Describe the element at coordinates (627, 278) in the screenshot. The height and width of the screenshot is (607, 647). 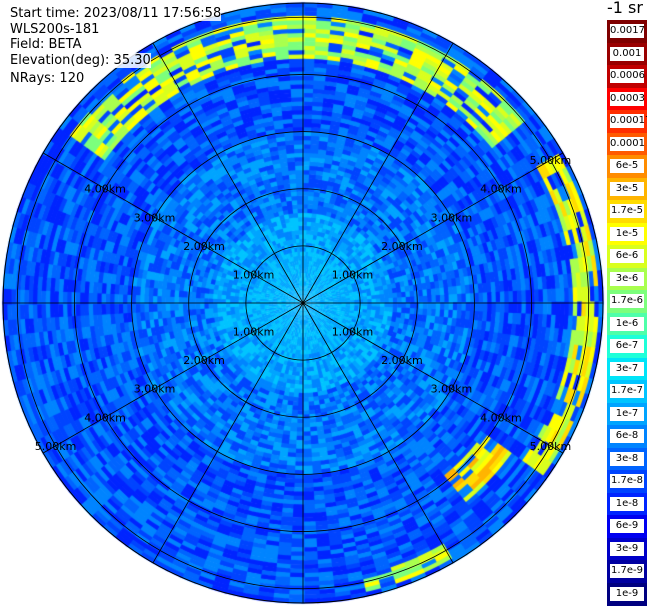
I see `colorbar-tick-label: 3e-6` at that location.